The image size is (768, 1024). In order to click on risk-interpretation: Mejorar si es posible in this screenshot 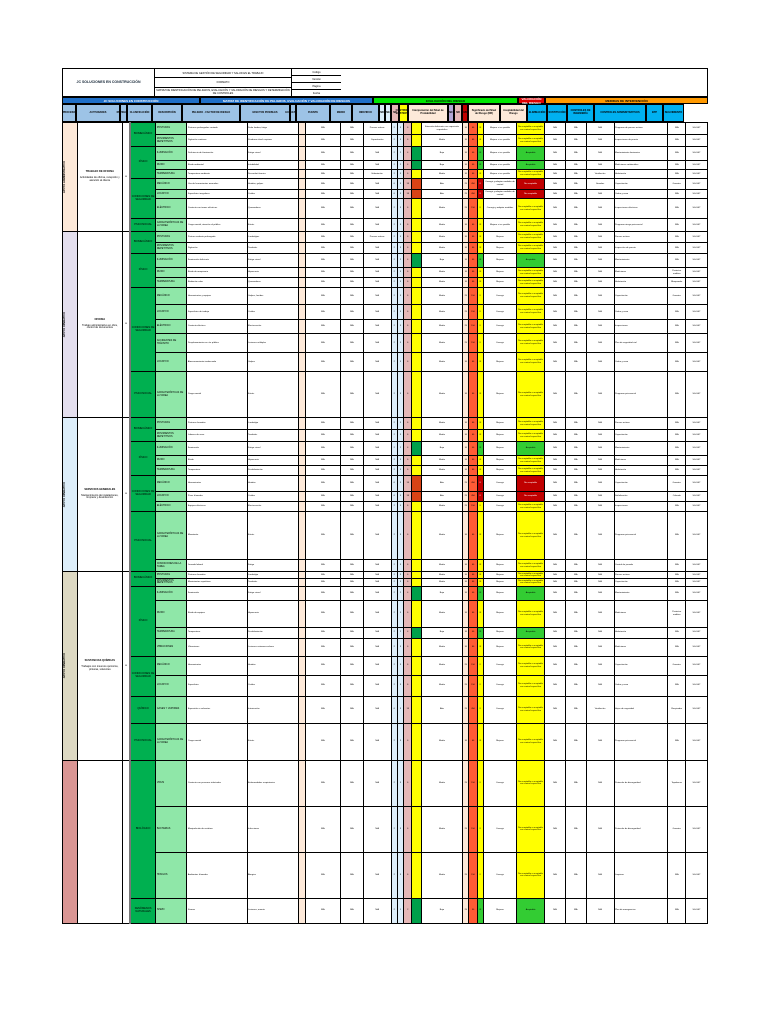, I will do `click(500, 165)`.